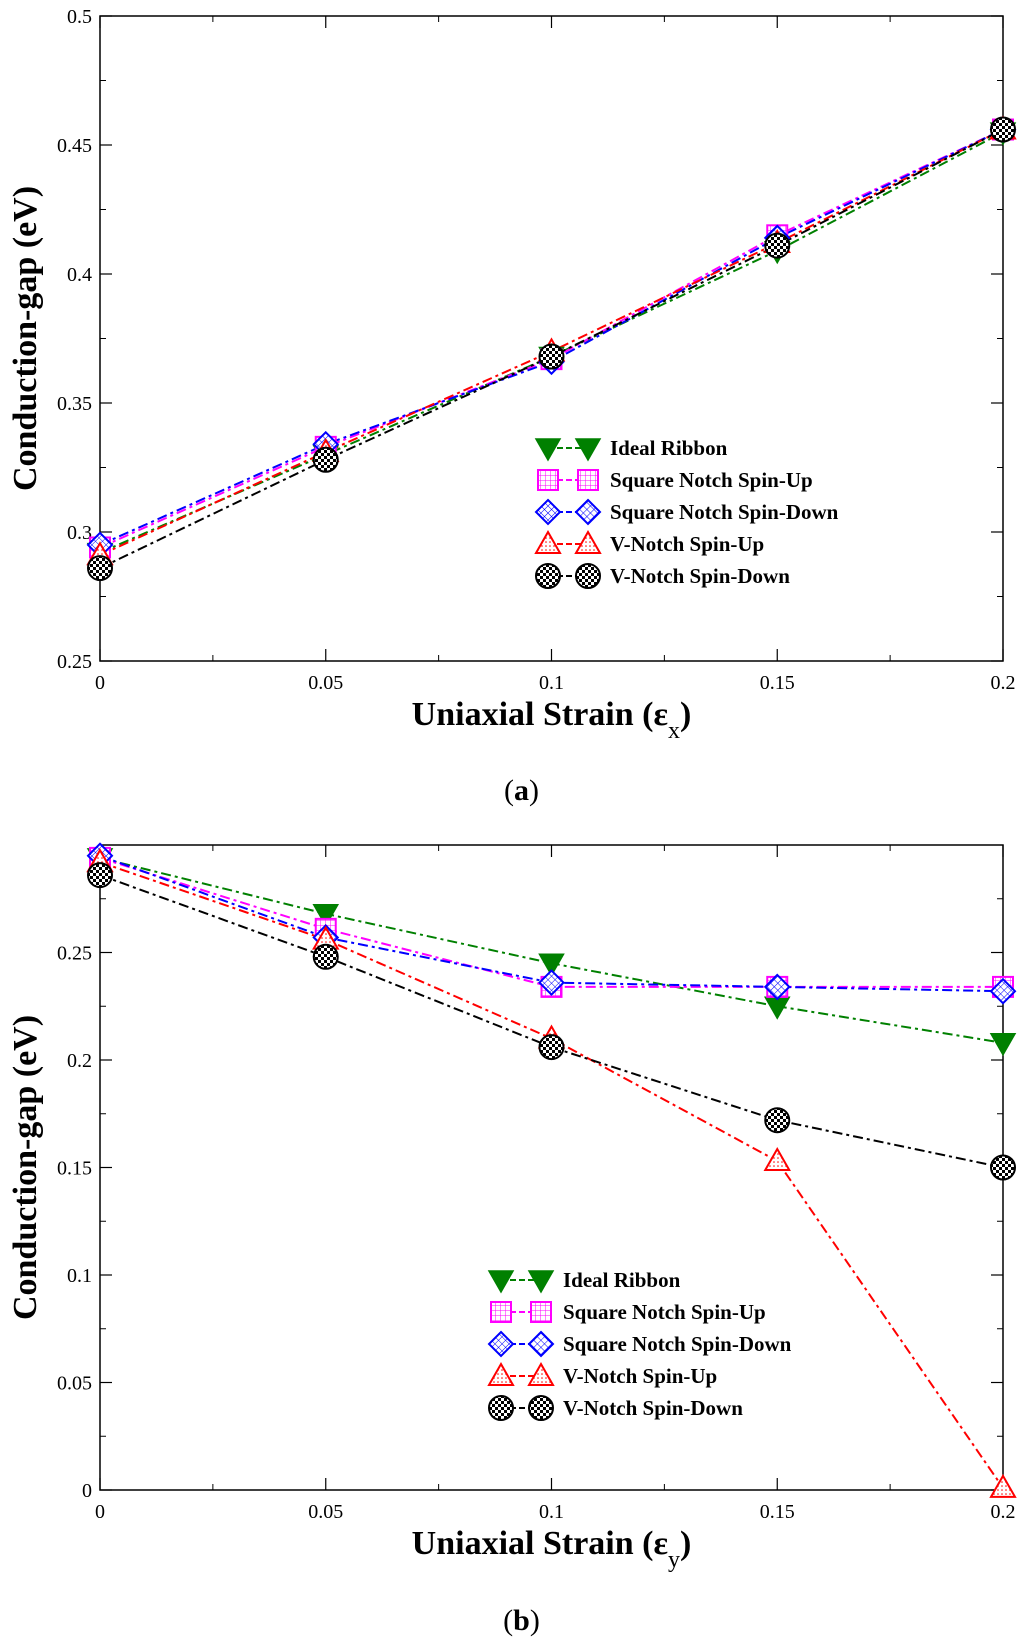 The image size is (1024, 1642). What do you see at coordinates (74, 1384) in the screenshot?
I see `y-tick-label: 0.05` at bounding box center [74, 1384].